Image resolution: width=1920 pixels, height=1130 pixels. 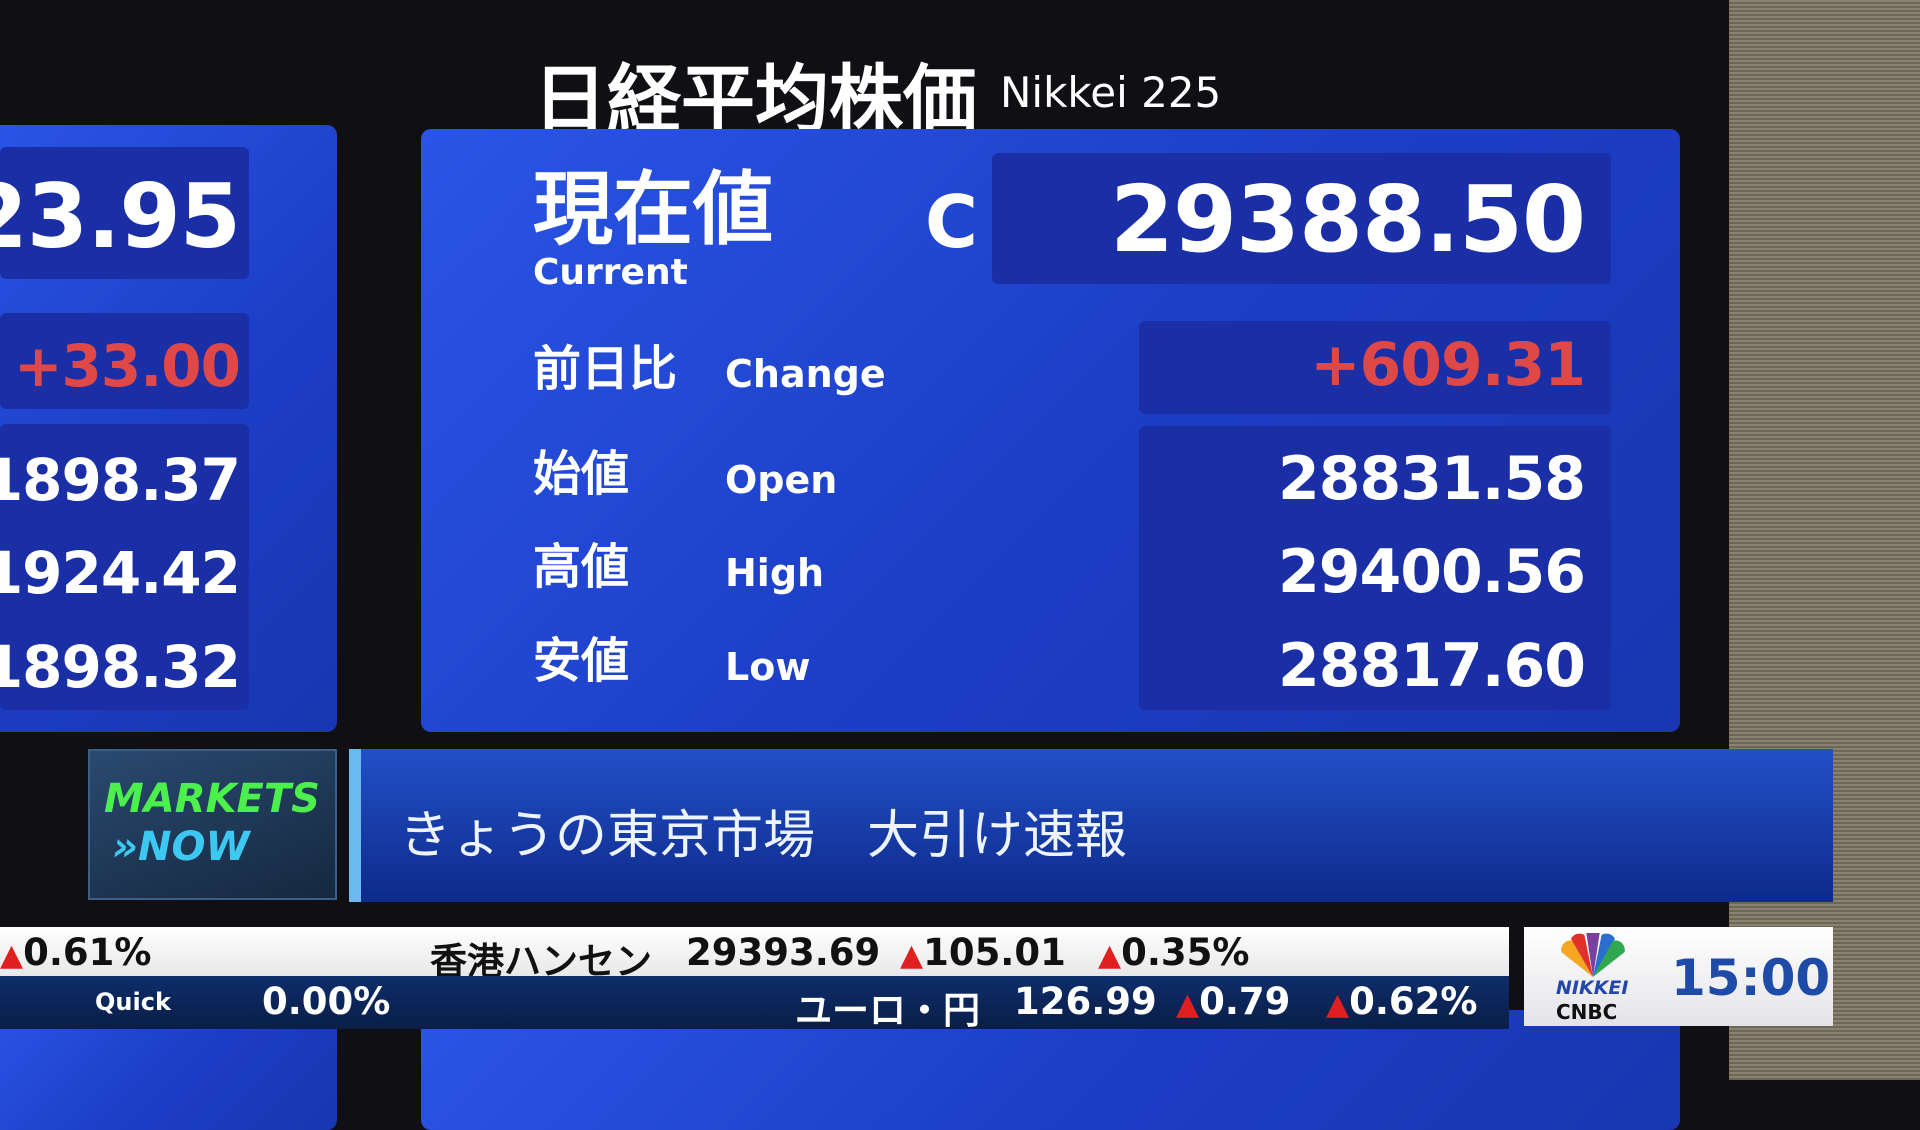 What do you see at coordinates (1431, 479) in the screenshot?
I see `open-value: 28831.58` at bounding box center [1431, 479].